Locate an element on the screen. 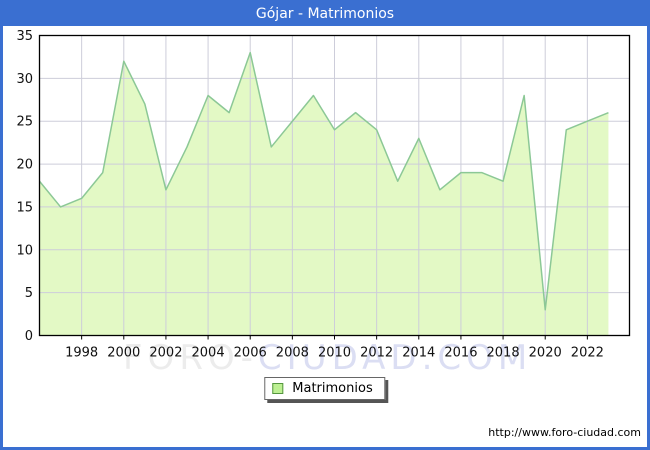 This screenshot has width=650, height=450. y-tick-label: 0 is located at coordinates (29, 336).